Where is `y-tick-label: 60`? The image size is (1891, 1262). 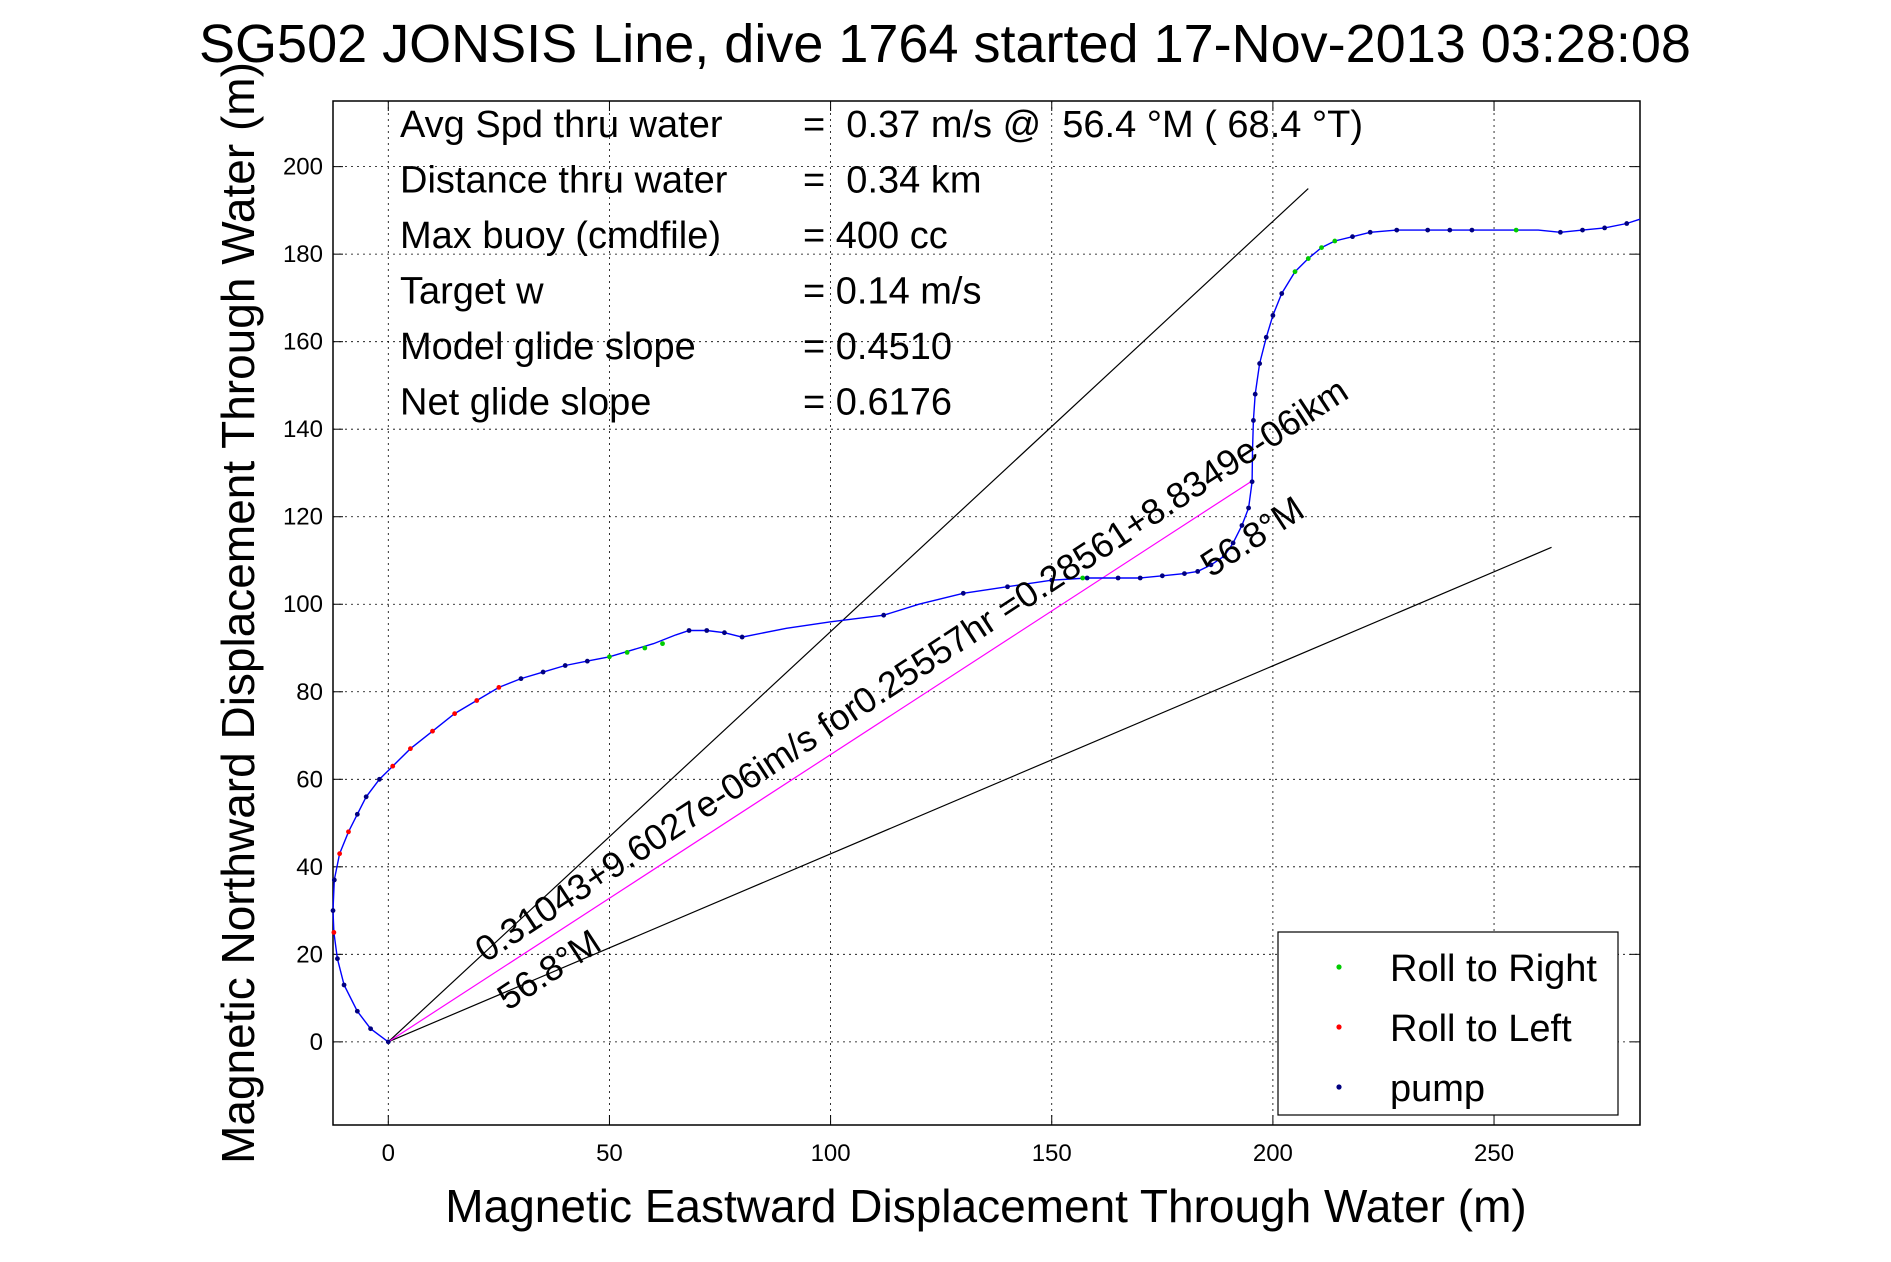 y-tick-label: 60 is located at coordinates (309, 779).